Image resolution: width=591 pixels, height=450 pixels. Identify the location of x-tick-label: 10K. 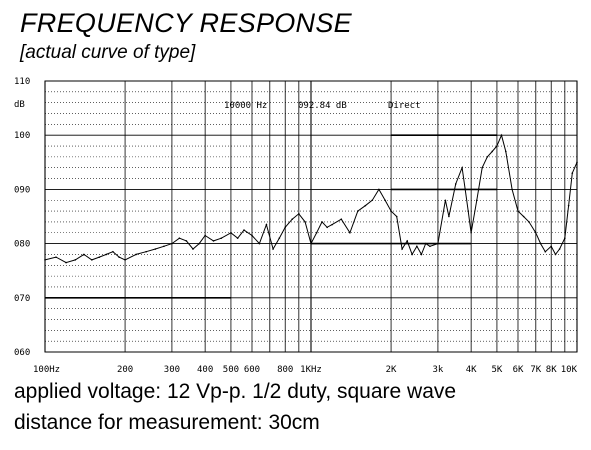
(569, 370).